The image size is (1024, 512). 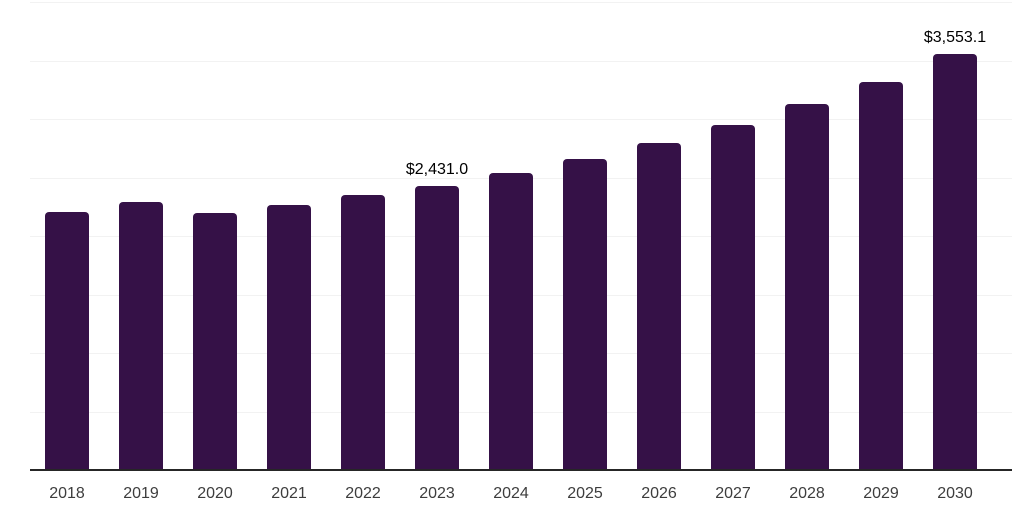 I want to click on bar-2018, so click(x=67, y=341).